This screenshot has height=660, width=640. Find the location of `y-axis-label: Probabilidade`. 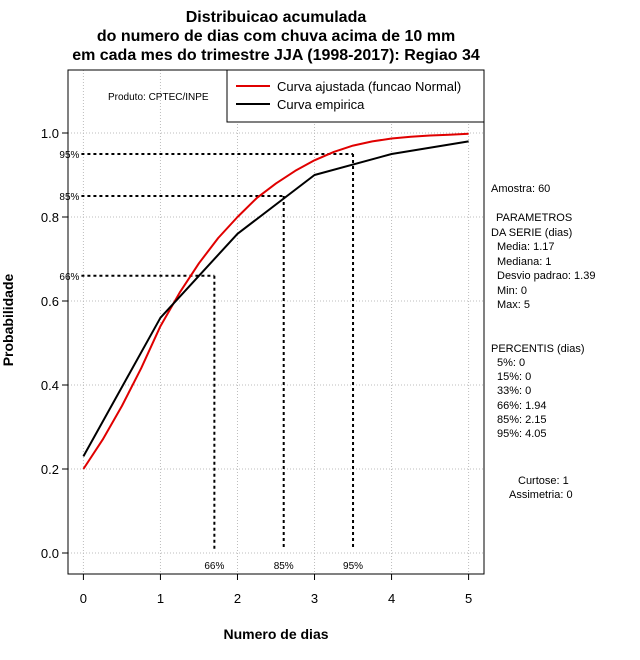

y-axis-label: Probabilidade is located at coordinates (8, 320).